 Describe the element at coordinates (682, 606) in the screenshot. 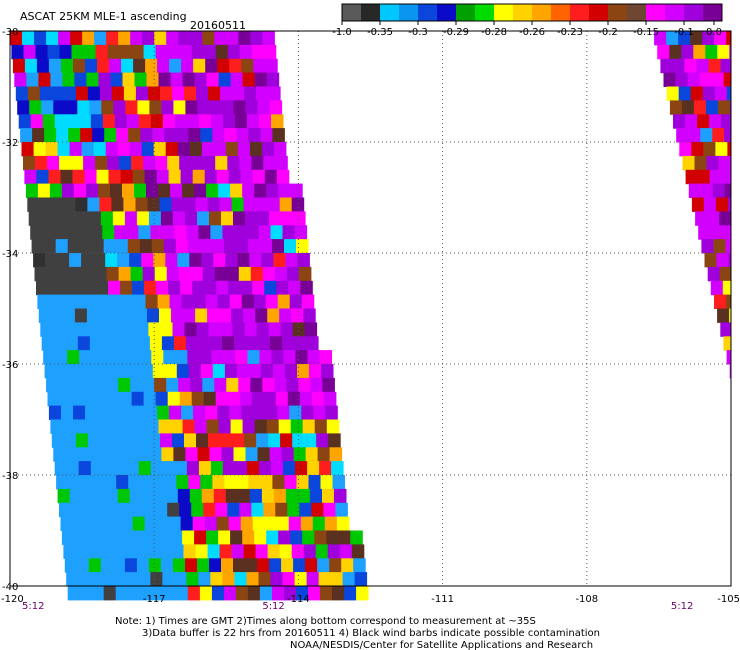

I see `time-label: 5:12` at that location.